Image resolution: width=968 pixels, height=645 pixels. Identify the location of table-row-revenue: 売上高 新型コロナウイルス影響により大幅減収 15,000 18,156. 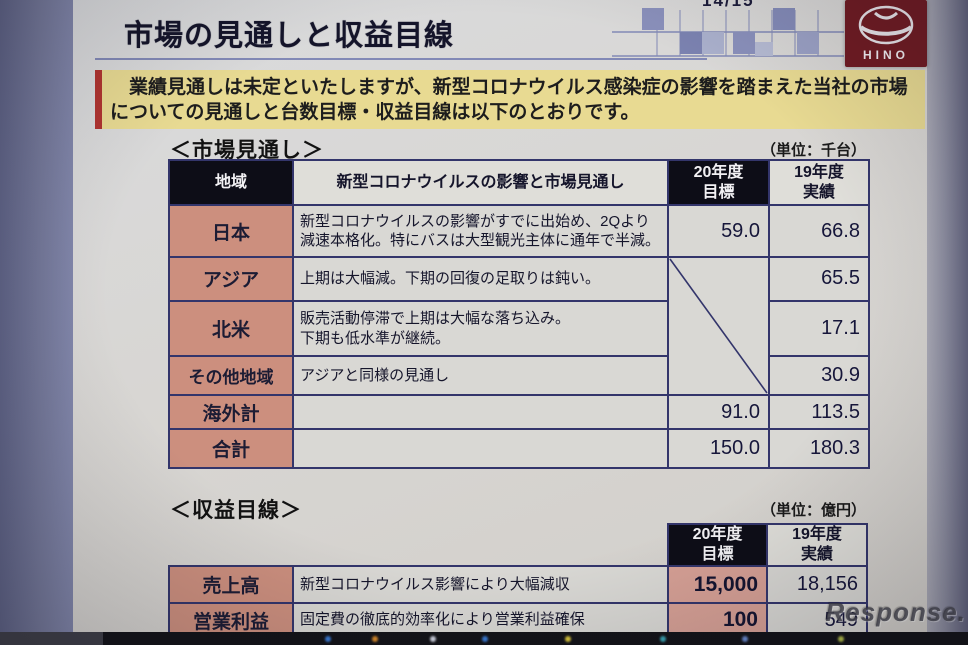
(518, 584).